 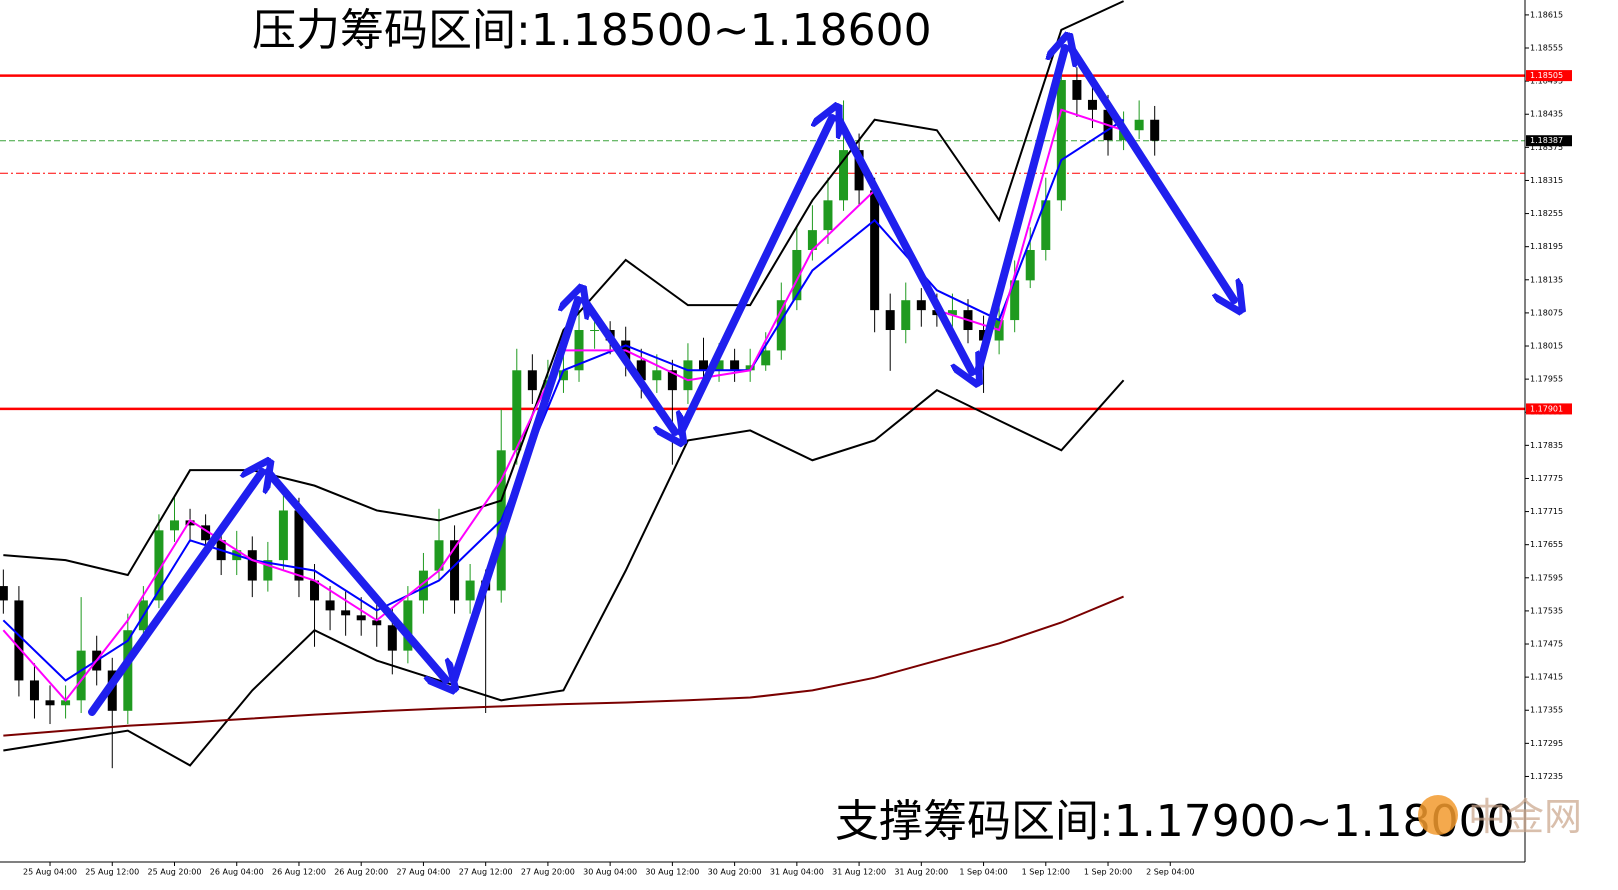 I want to click on price-tag-label: 1.18387, so click(x=1546, y=140).